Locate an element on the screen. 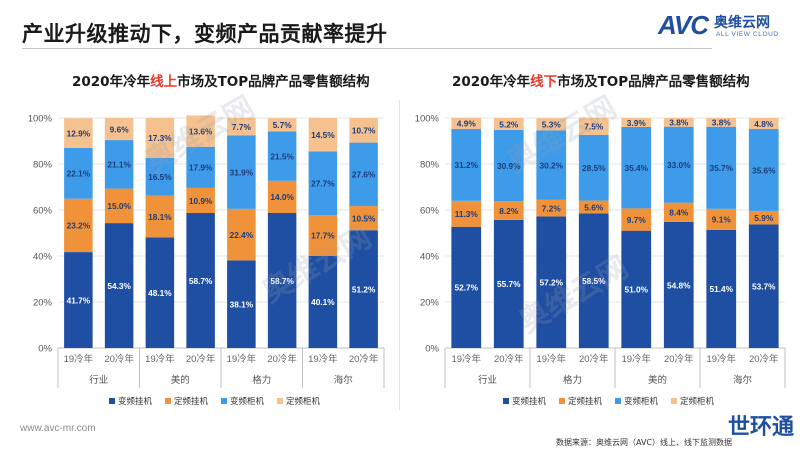 This screenshot has width=800, height=450. bar-value-label: 30.9% is located at coordinates (509, 166).